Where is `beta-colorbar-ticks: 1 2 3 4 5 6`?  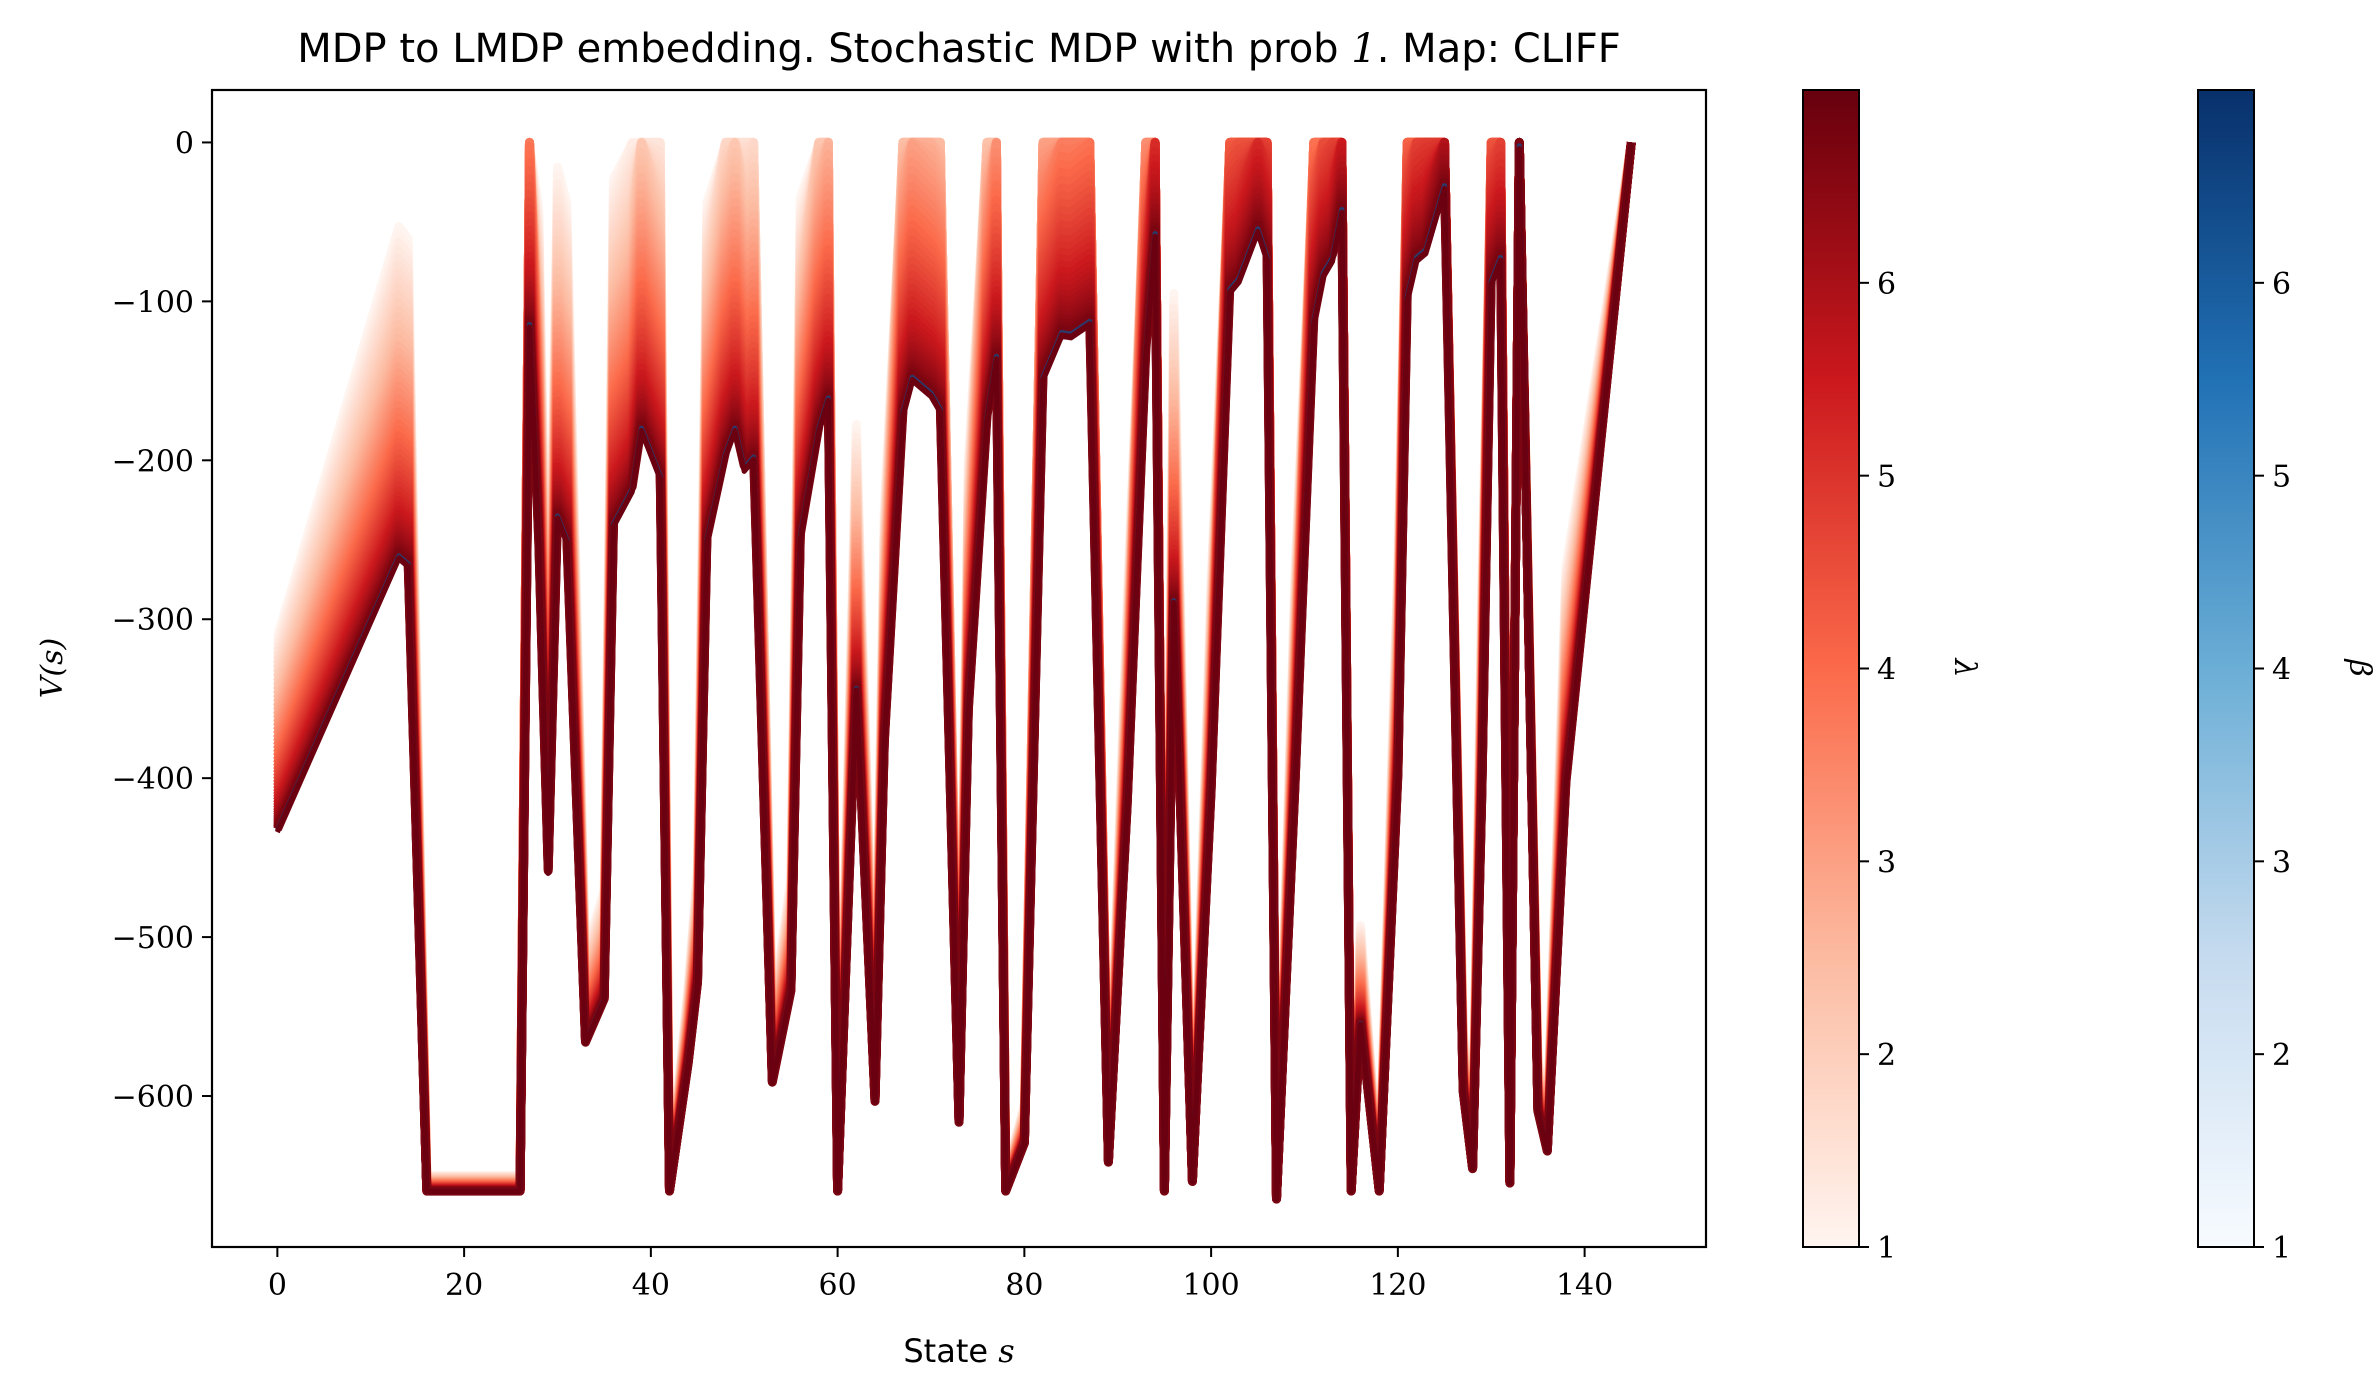 beta-colorbar-ticks: 1 2 3 4 5 6 is located at coordinates (2272, 766).